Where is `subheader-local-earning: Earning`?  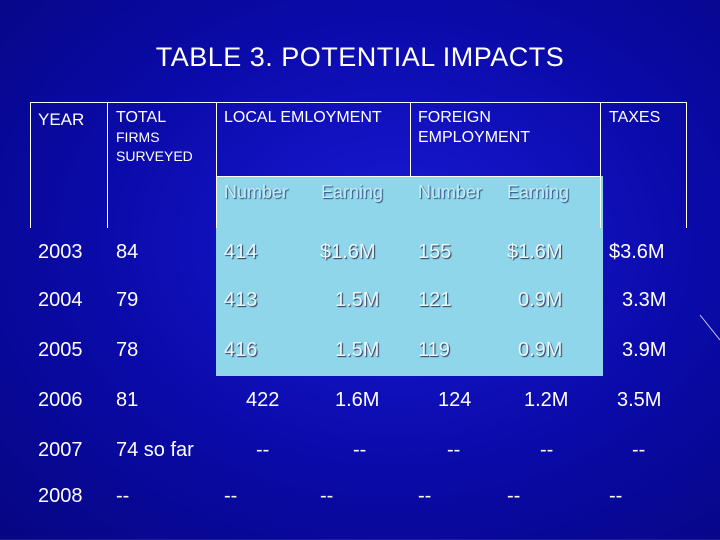
subheader-local-earning: Earning is located at coordinates (352, 192).